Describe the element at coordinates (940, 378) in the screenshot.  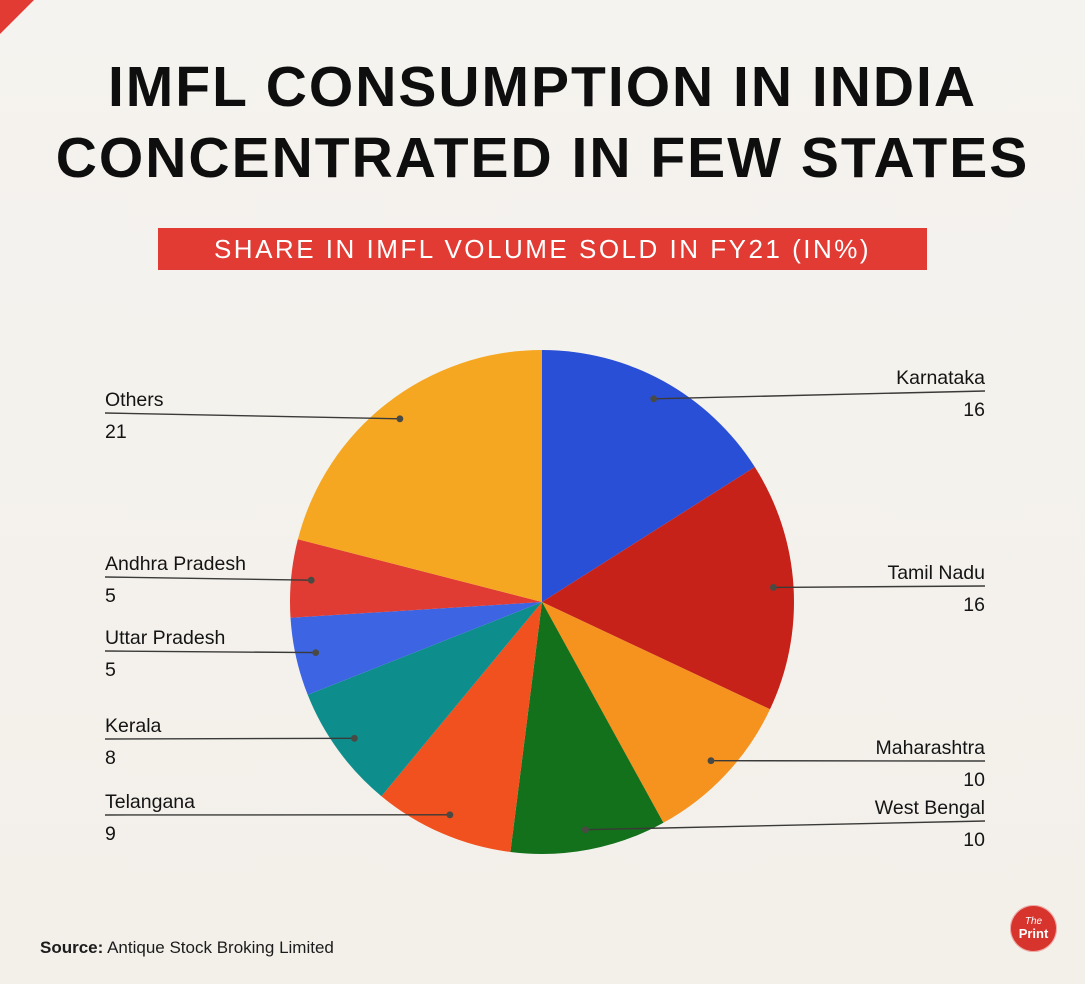
I see `pie-label-name: Karnataka` at that location.